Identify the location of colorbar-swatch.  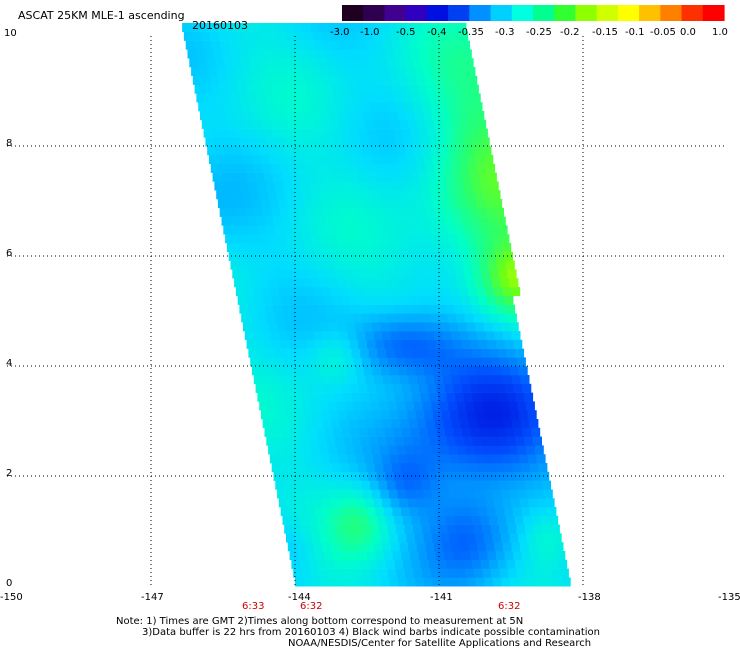
(607, 13).